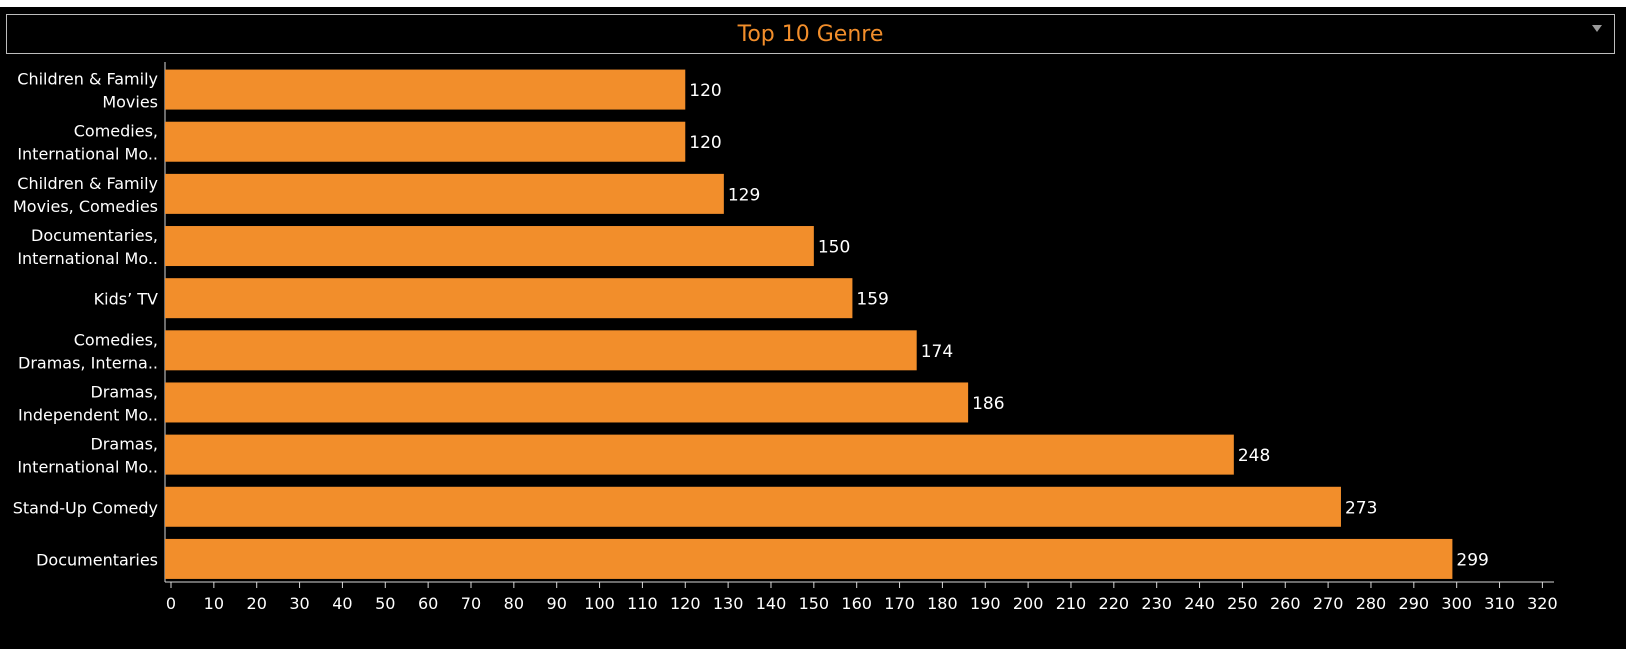 This screenshot has width=1626, height=649. What do you see at coordinates (1199, 603) in the screenshot?
I see `x-tick-label: 240` at bounding box center [1199, 603].